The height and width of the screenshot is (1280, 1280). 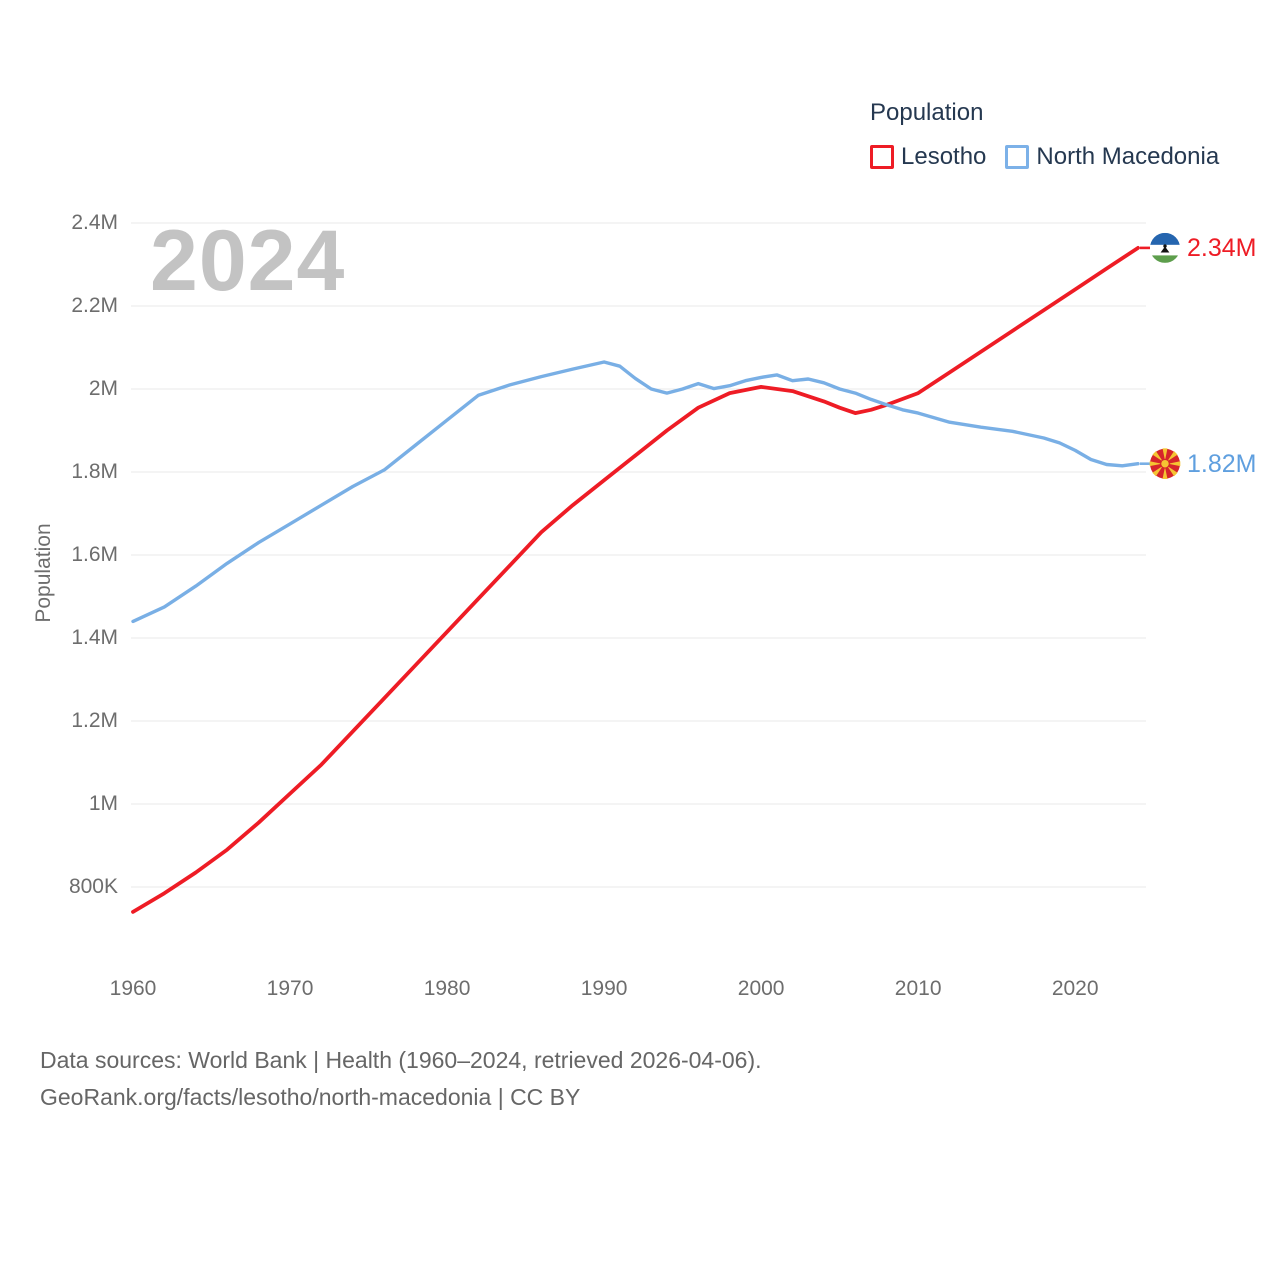 What do you see at coordinates (133, 988) in the screenshot?
I see `x-tick-label: 1960` at bounding box center [133, 988].